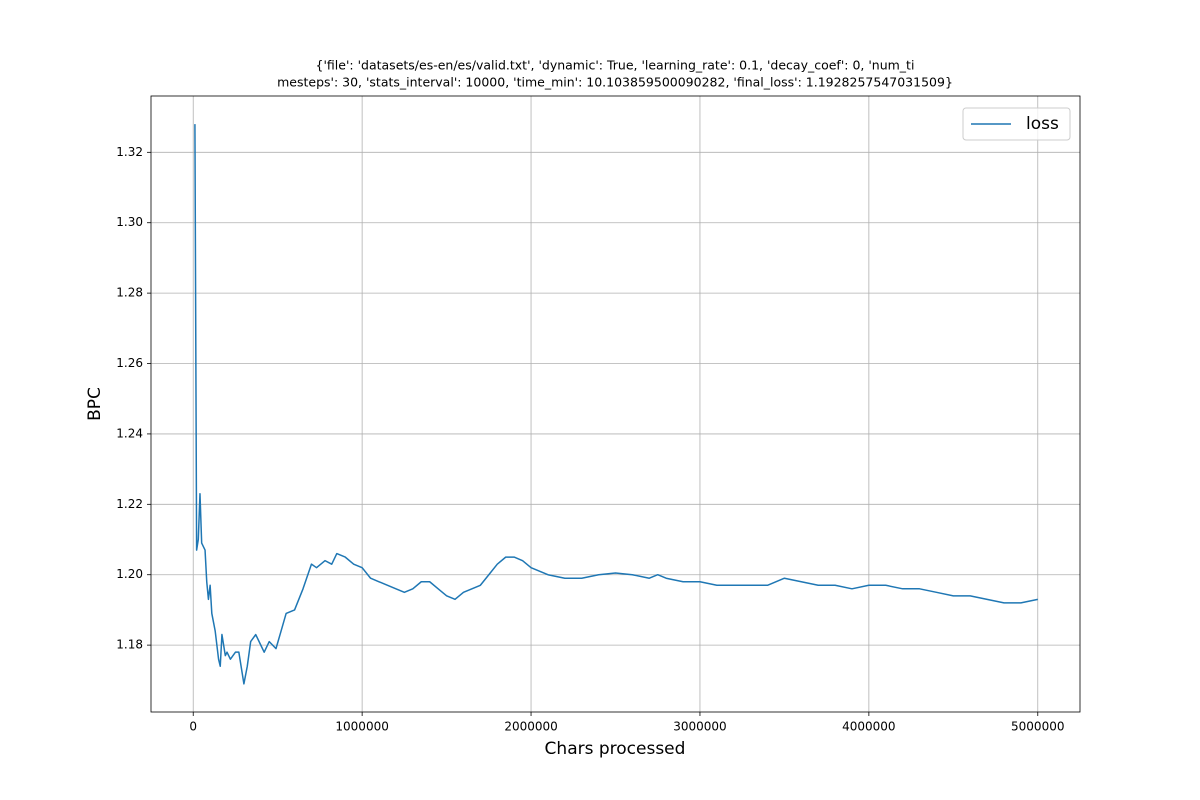 The image size is (1200, 800). I want to click on y-tick-label: 1.24, so click(129, 433).